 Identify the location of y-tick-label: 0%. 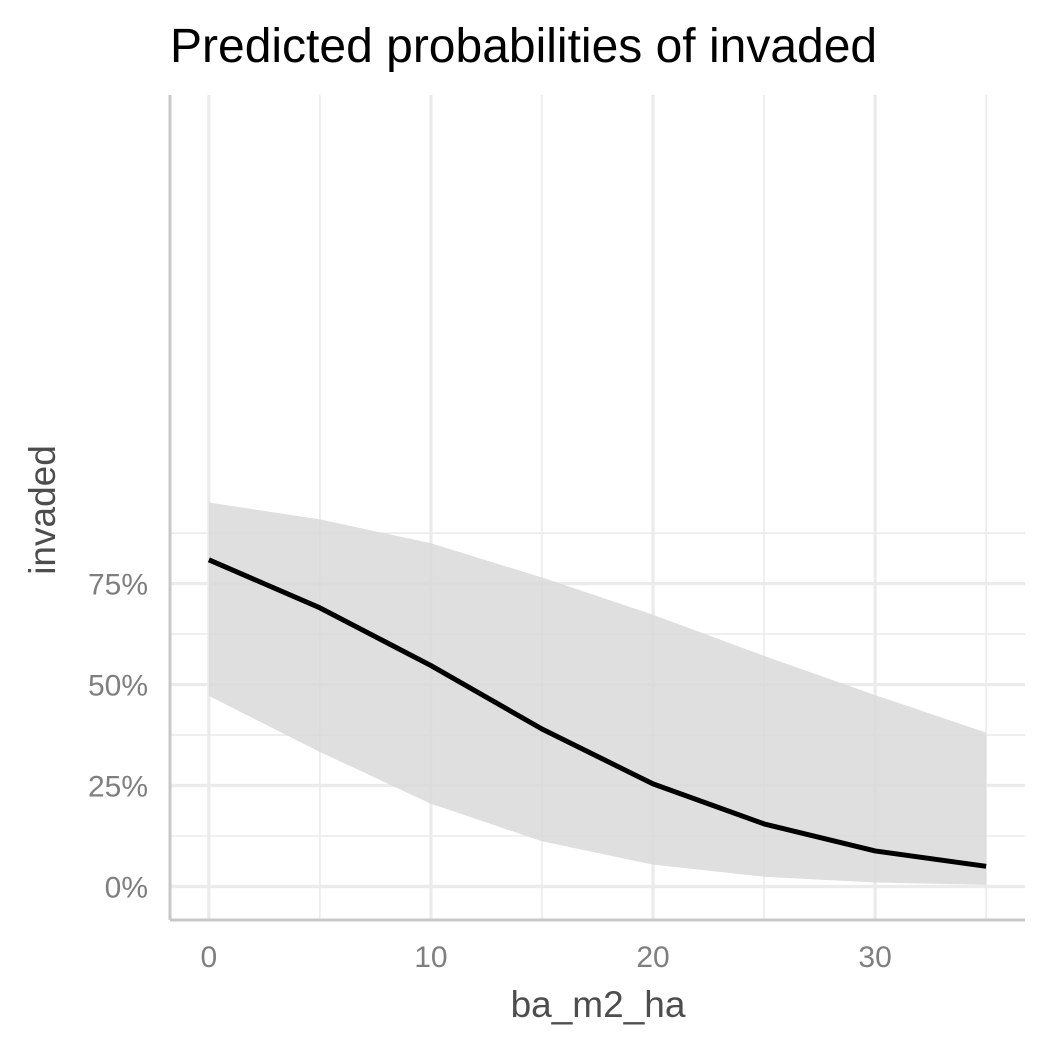
(126, 887).